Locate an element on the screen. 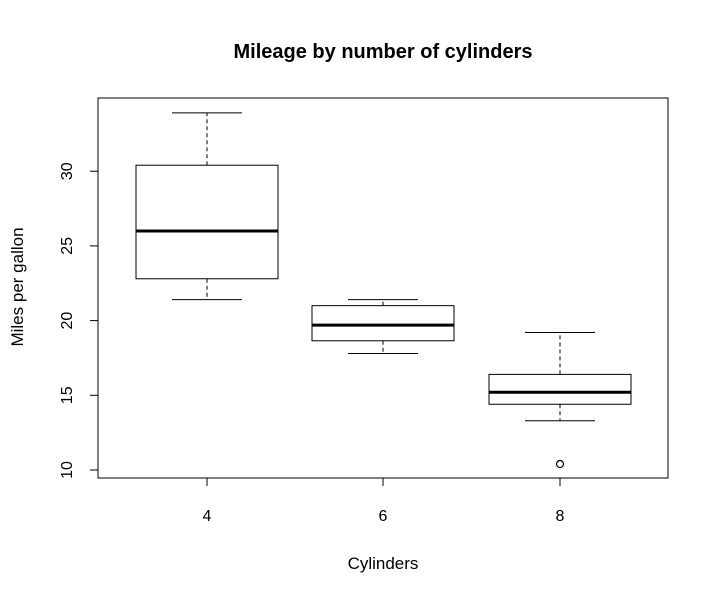  y-axis-label: Miles per gallon is located at coordinates (17, 286).